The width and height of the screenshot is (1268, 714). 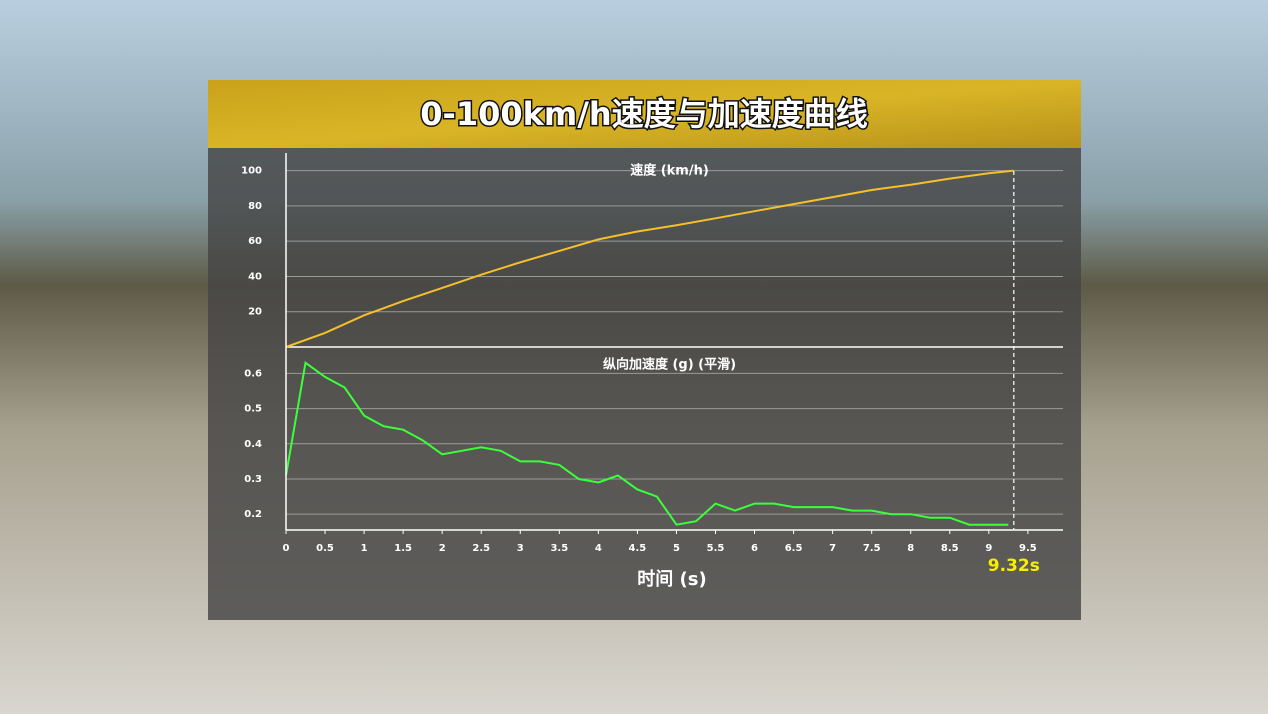 I want to click on y-tick-label: 80, so click(x=255, y=206).